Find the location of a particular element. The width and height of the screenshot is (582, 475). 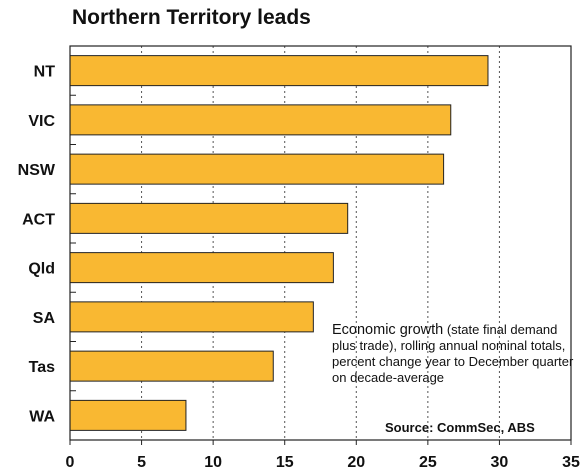

bar-nt is located at coordinates (279, 71).